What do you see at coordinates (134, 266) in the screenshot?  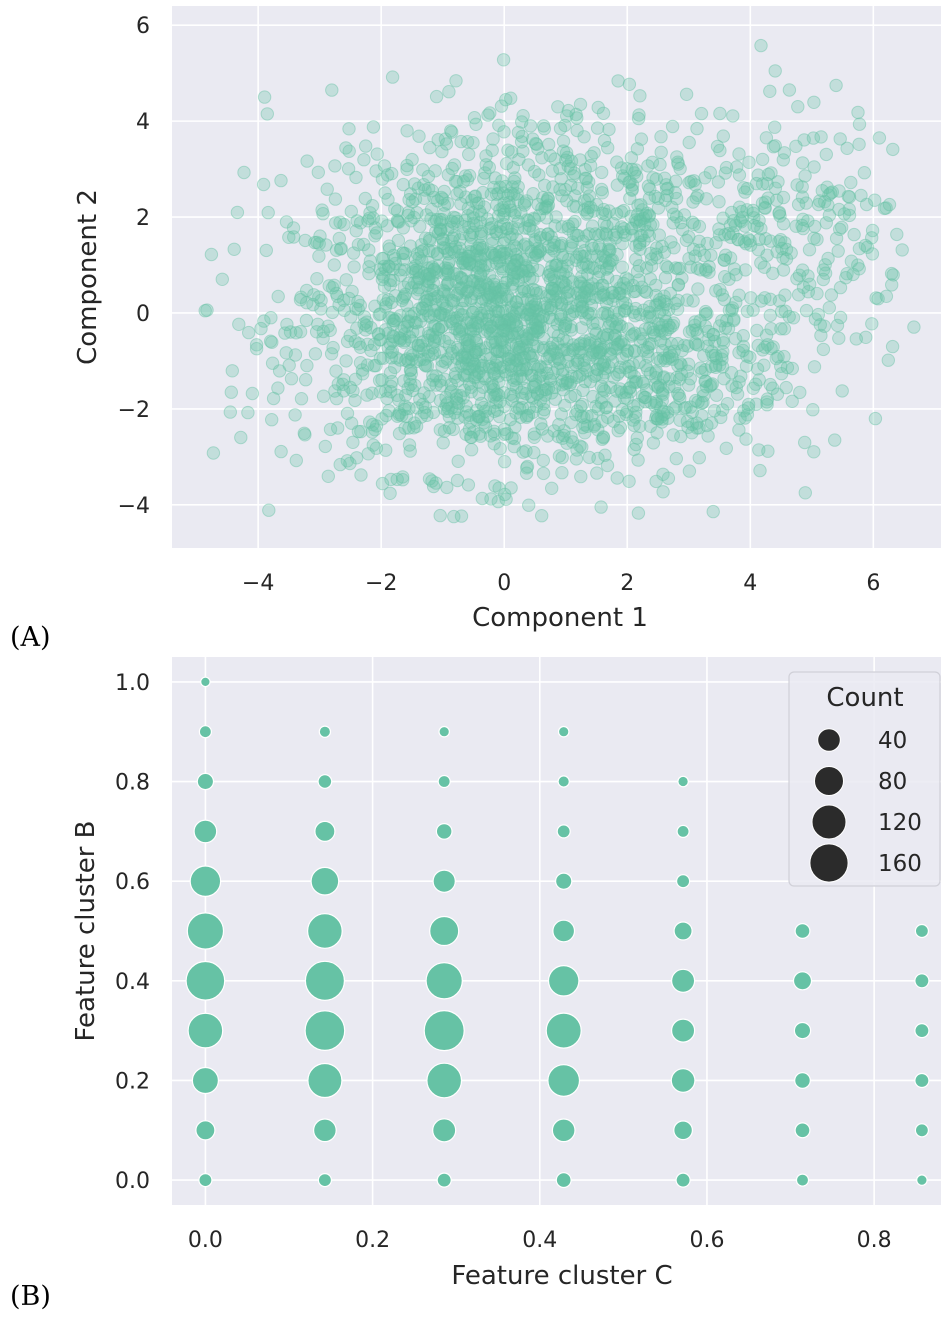 I see `panel-a-y-ticks: −4 −2 0 2 4 6` at bounding box center [134, 266].